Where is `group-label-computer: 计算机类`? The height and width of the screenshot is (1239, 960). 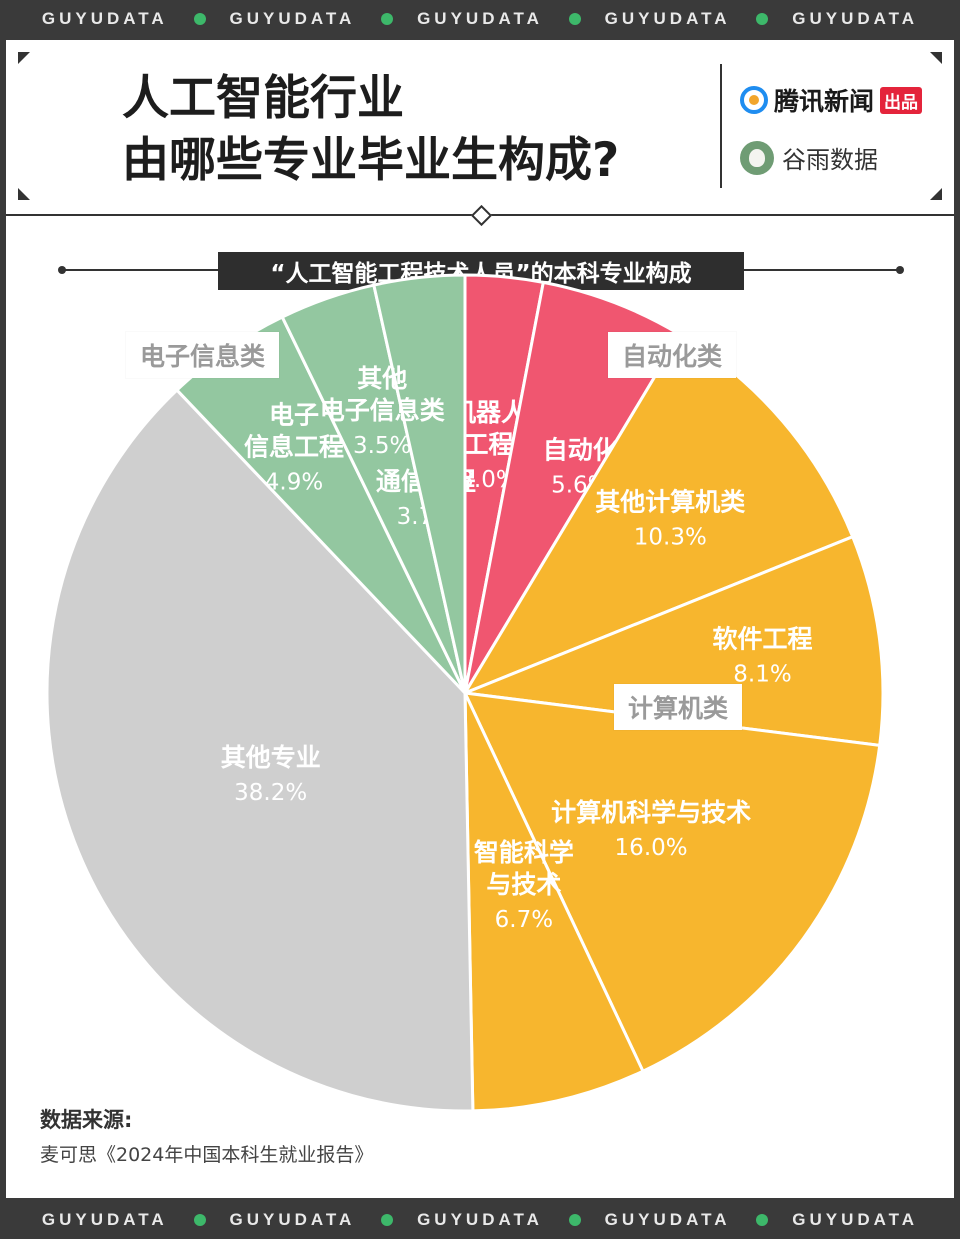
group-label-computer: 计算机类 is located at coordinates (678, 707).